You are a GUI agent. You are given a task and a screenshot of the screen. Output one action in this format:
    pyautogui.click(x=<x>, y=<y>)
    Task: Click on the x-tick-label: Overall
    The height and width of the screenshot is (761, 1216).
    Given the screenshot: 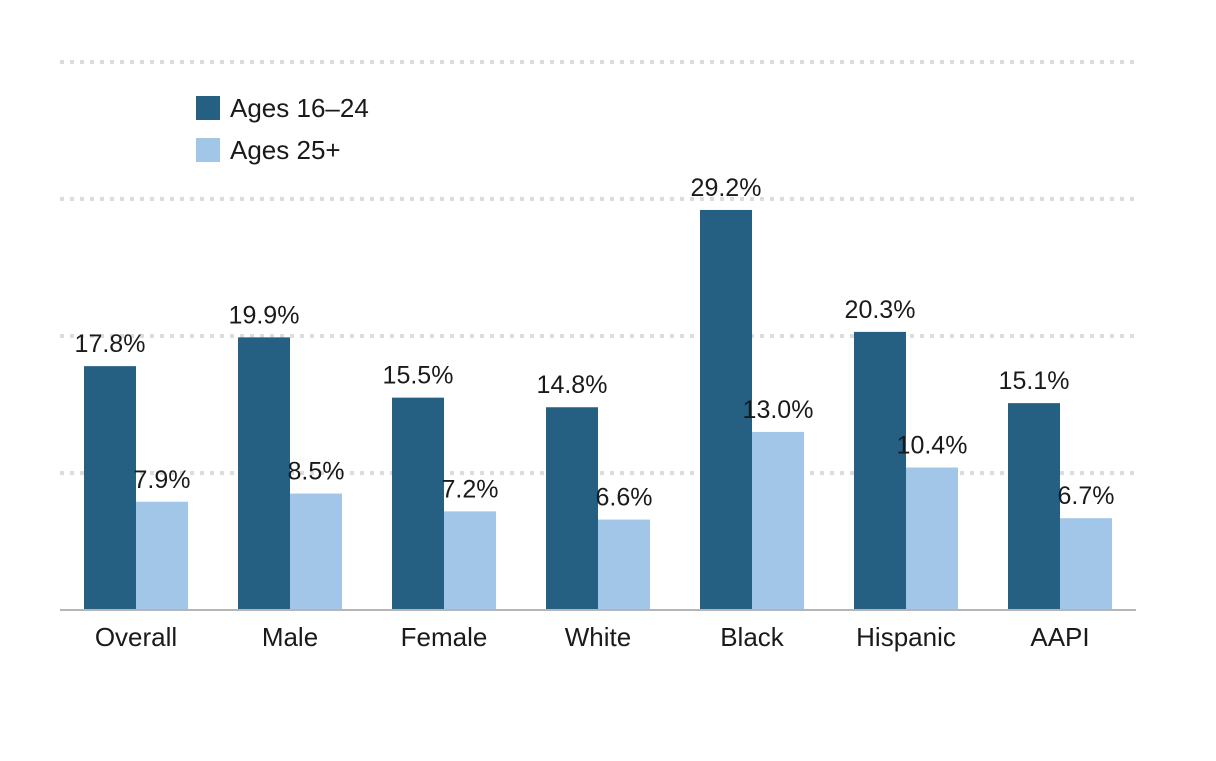 What is the action you would take?
    pyautogui.click(x=136, y=637)
    